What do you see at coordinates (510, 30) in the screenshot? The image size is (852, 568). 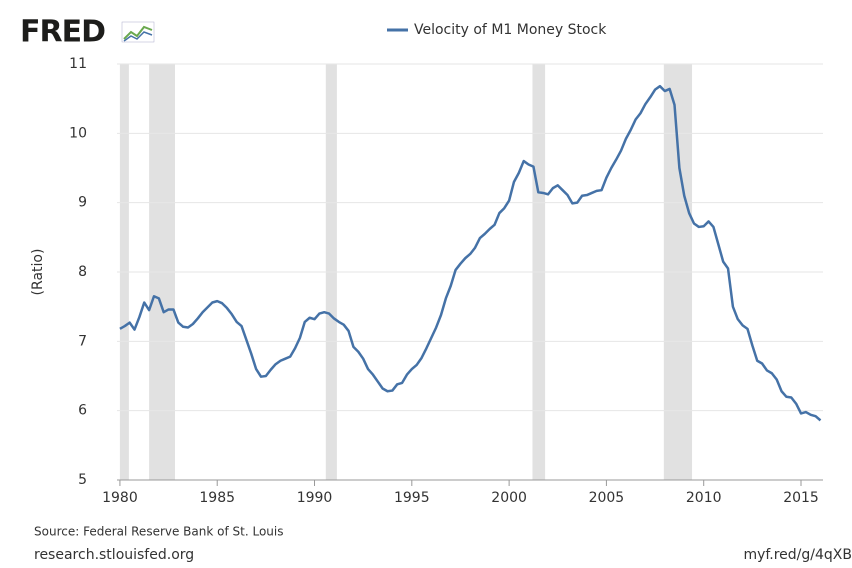 I see `legend-label: Velocity of M1 Money Stock` at bounding box center [510, 30].